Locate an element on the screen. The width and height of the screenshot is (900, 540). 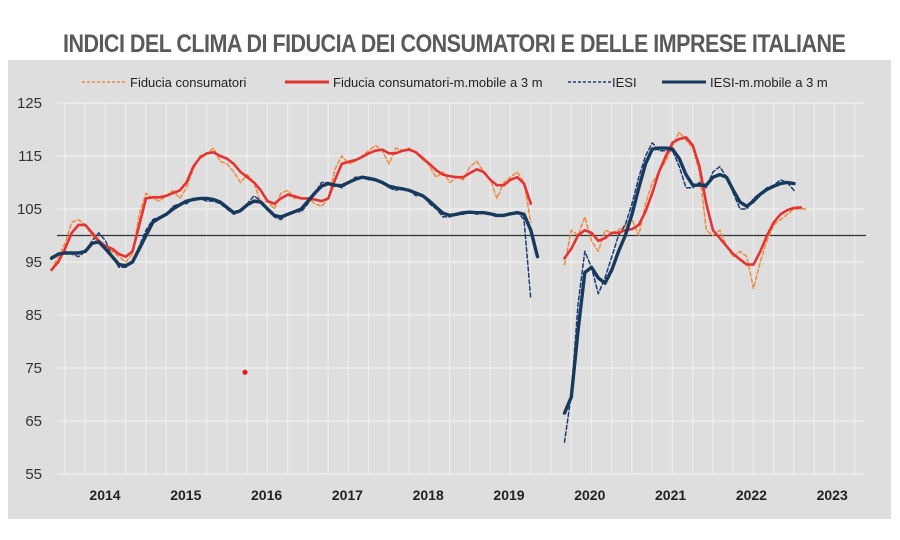
x-tick-label: 2014 is located at coordinates (104, 495).